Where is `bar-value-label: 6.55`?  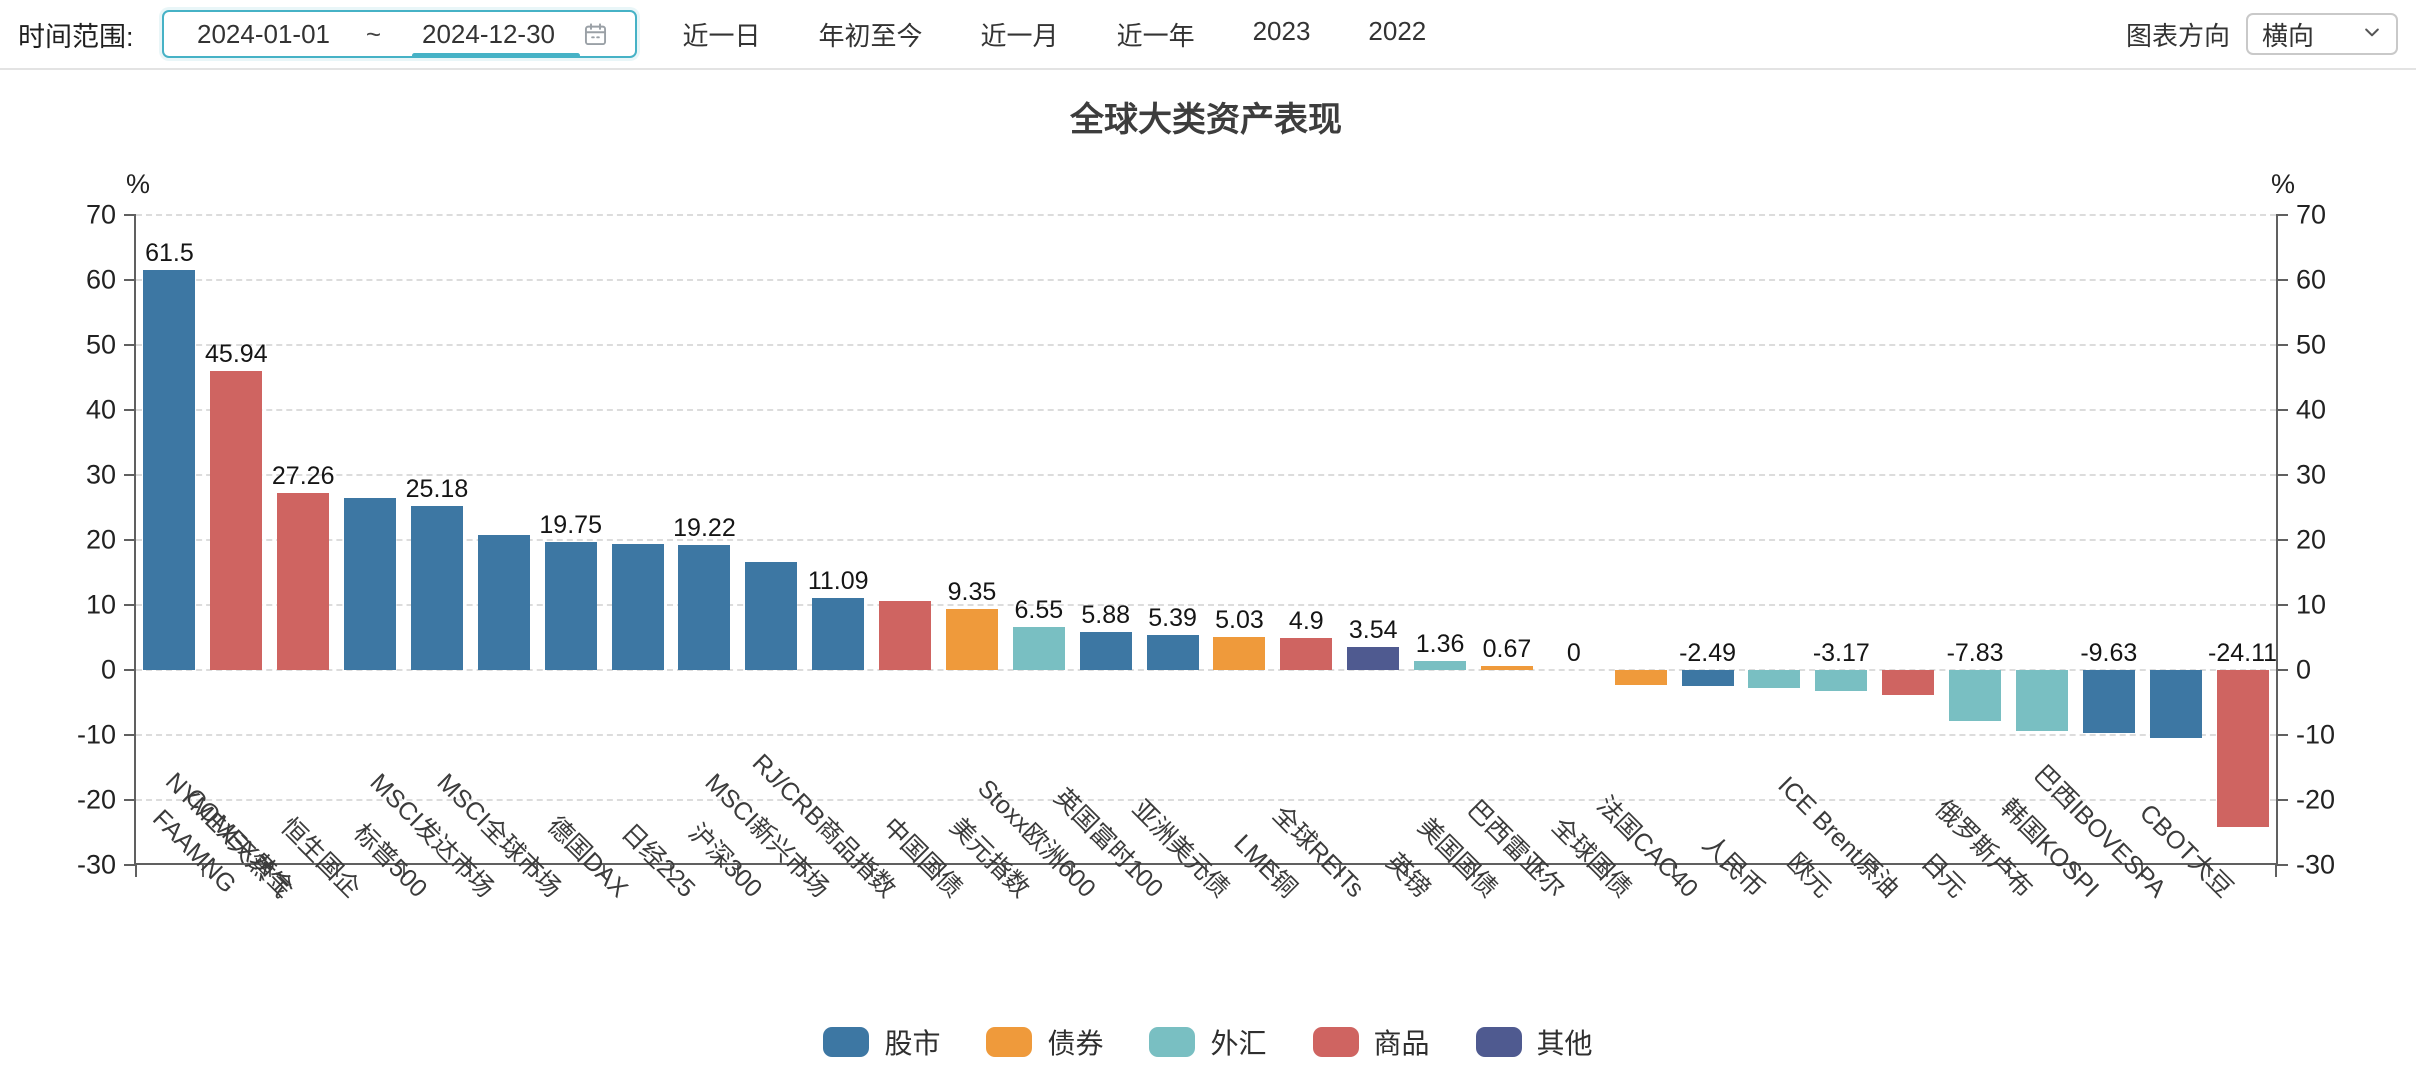 bar-value-label: 6.55 is located at coordinates (1039, 610).